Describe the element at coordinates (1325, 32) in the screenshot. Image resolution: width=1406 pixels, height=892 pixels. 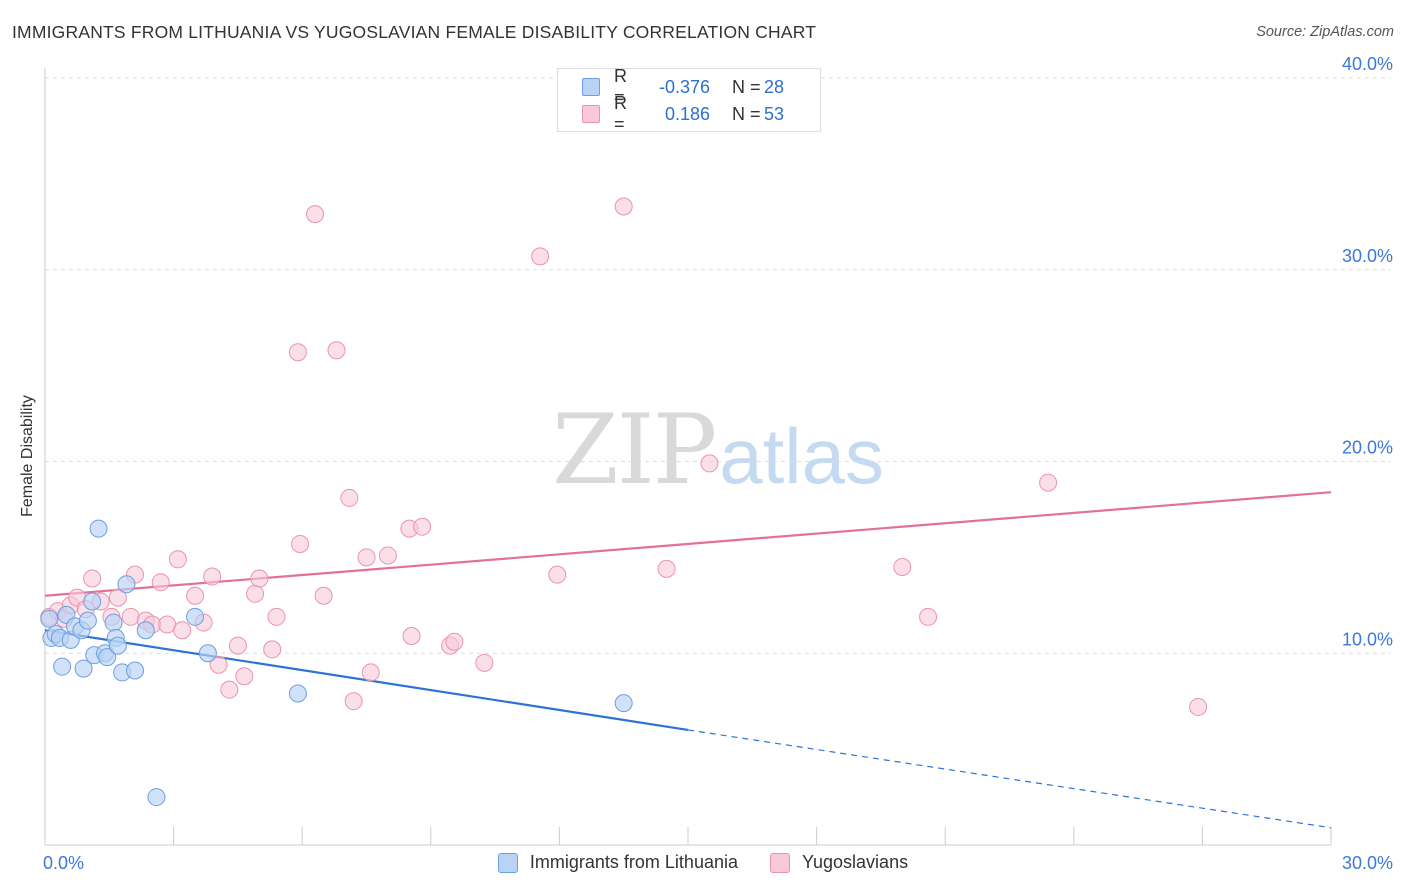
I see `source-label: Source: ZipAtlas.com` at that location.